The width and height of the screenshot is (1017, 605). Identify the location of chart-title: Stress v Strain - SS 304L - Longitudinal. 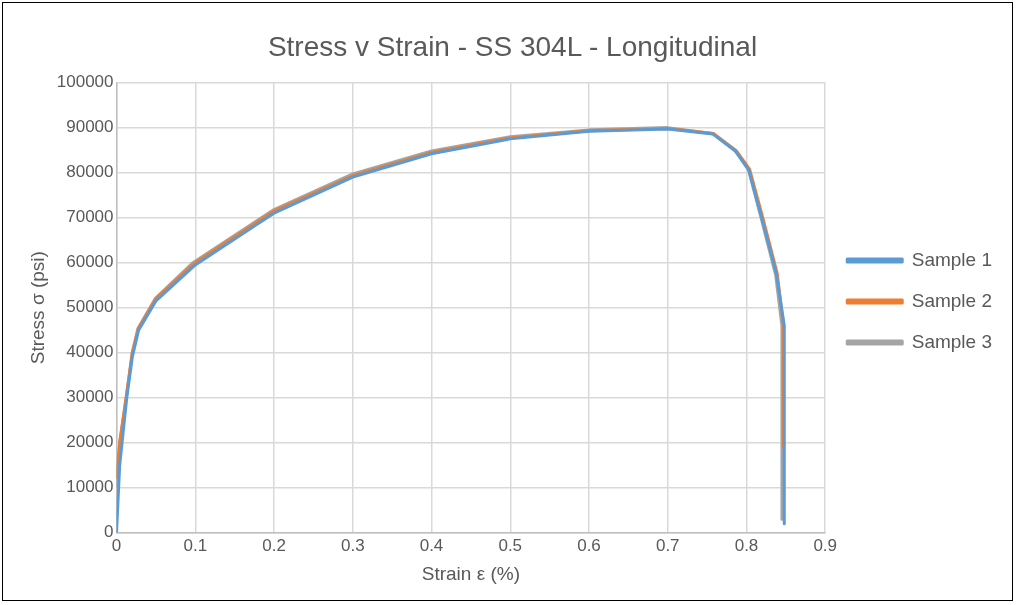
(512, 46).